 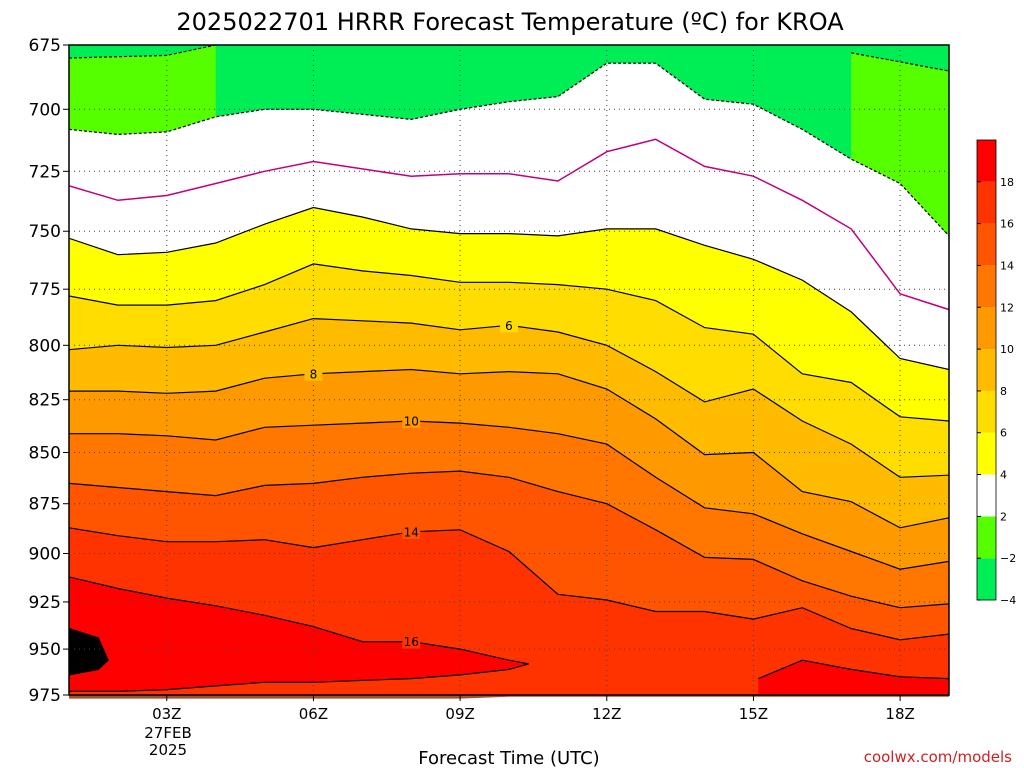 I want to click on isotherm-label-10: 10, so click(x=411, y=422).